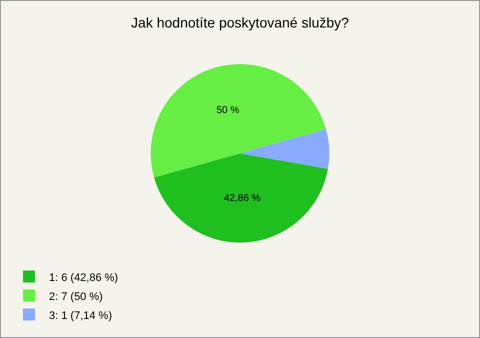 The image size is (480, 338). What do you see at coordinates (80, 316) in the screenshot?
I see `legend-label: 3: 1 (7,14 %)` at bounding box center [80, 316].